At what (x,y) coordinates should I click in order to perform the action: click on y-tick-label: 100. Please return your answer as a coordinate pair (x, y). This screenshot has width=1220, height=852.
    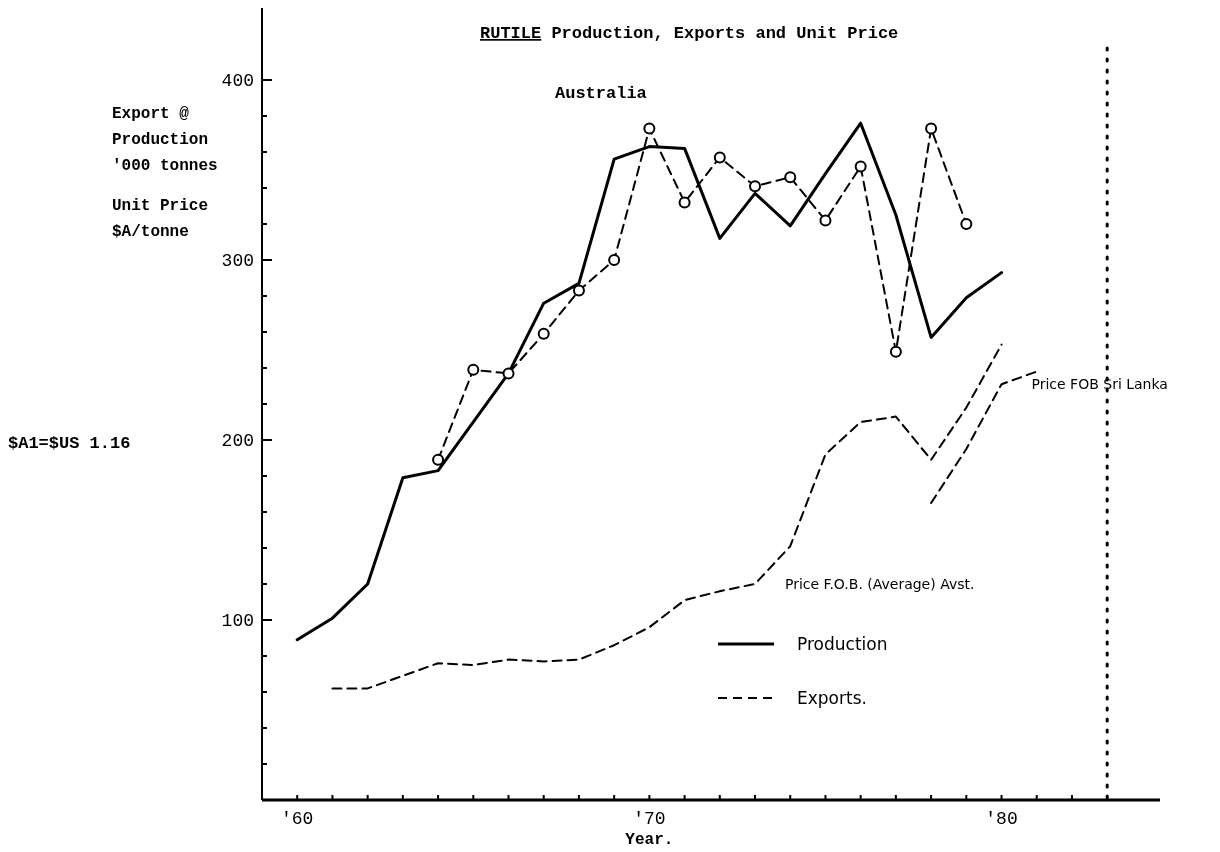
    Looking at the image, I should click on (237, 621).